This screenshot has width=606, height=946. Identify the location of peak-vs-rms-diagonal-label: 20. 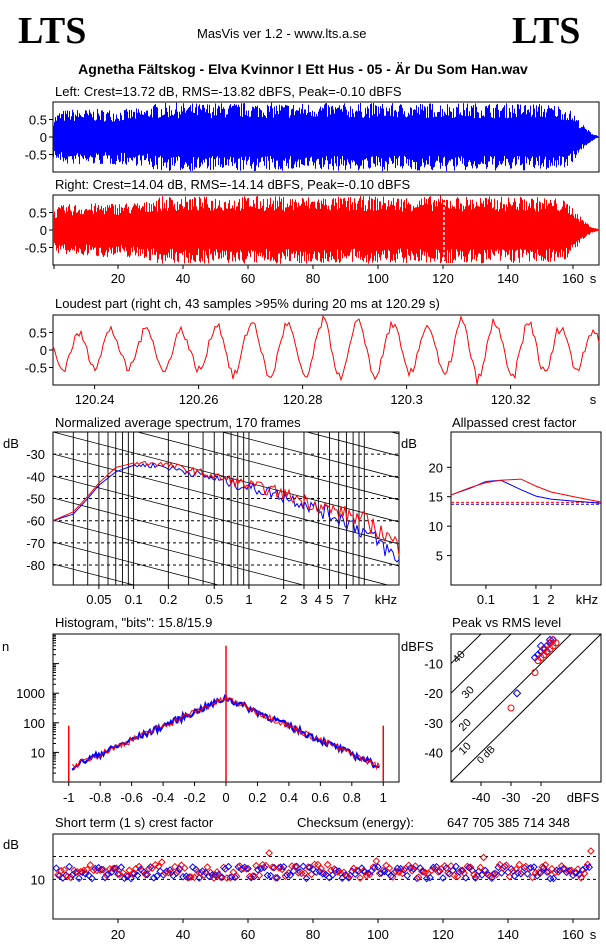
(465, 725).